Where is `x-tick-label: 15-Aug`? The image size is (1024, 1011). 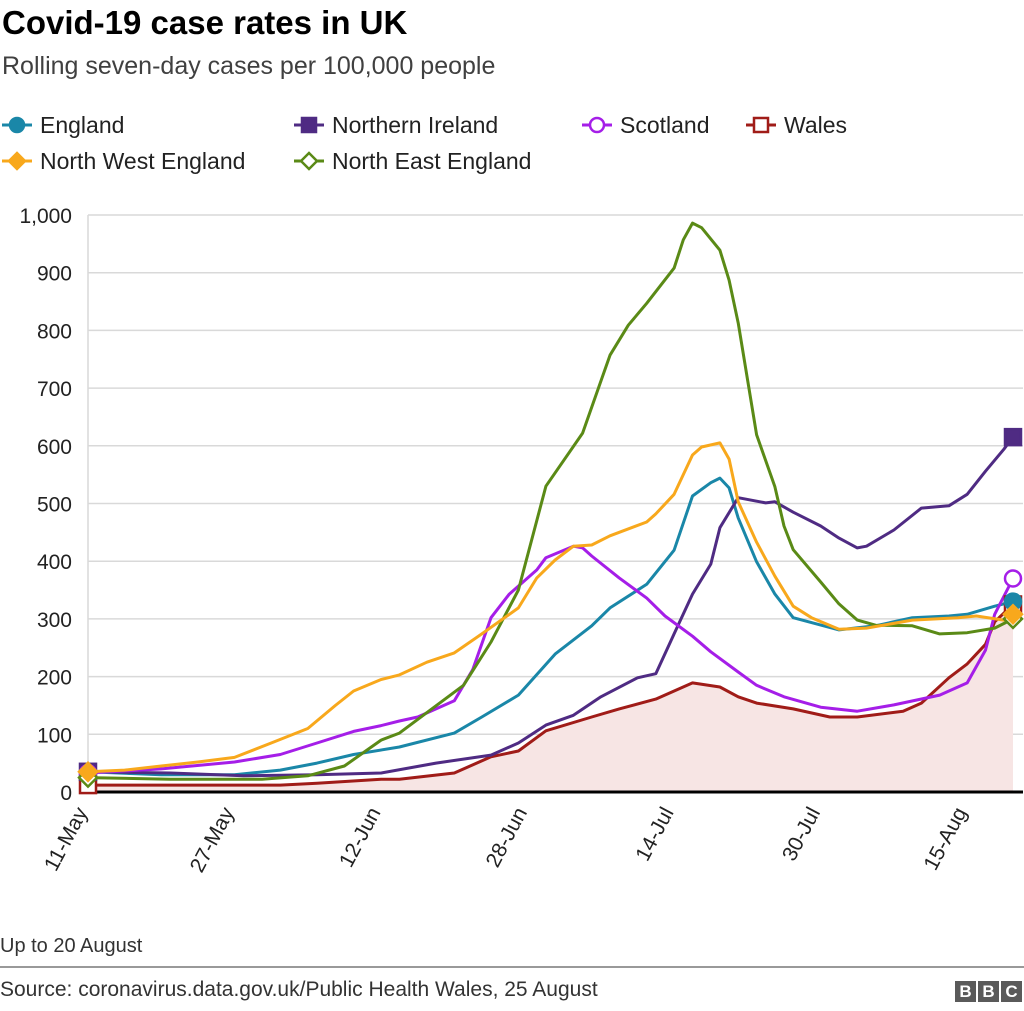 x-tick-label: 15-Aug is located at coordinates (946, 839).